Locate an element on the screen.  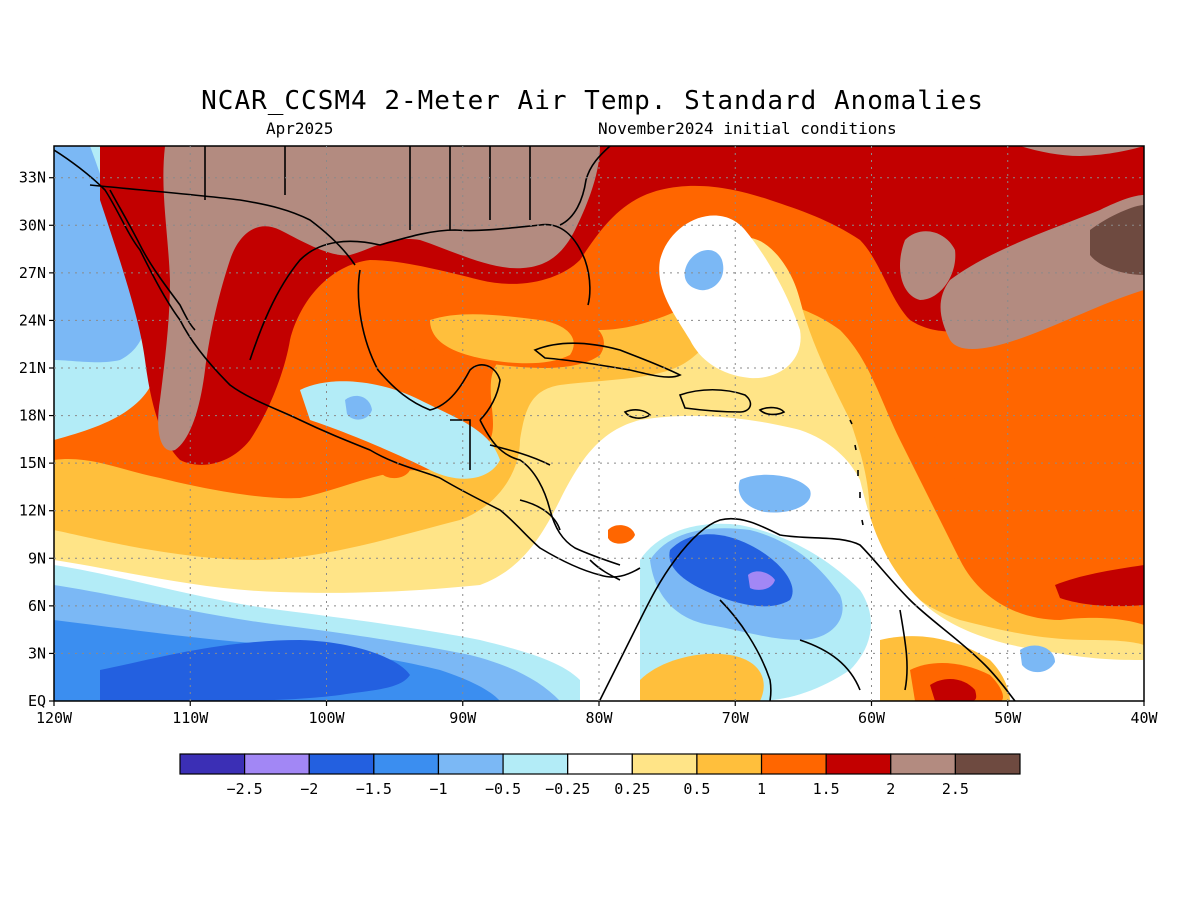
legend-label: −2 is located at coordinates (309, 789).